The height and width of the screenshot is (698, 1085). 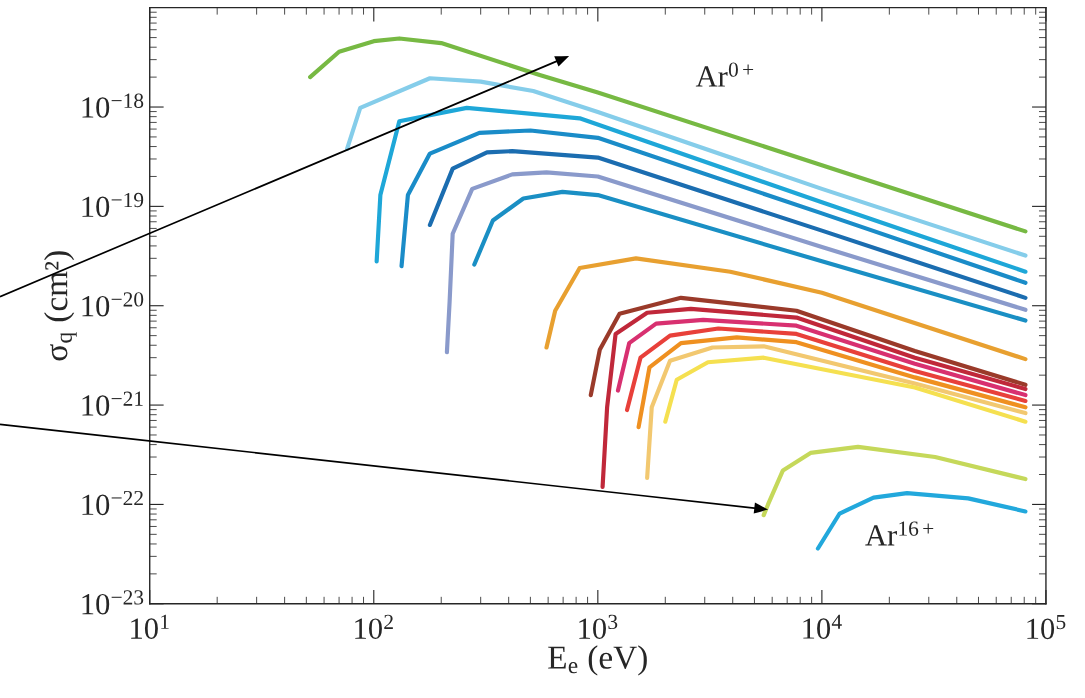 I want to click on y-tick-label: 10$^{−22}$, so click(x=112, y=503).